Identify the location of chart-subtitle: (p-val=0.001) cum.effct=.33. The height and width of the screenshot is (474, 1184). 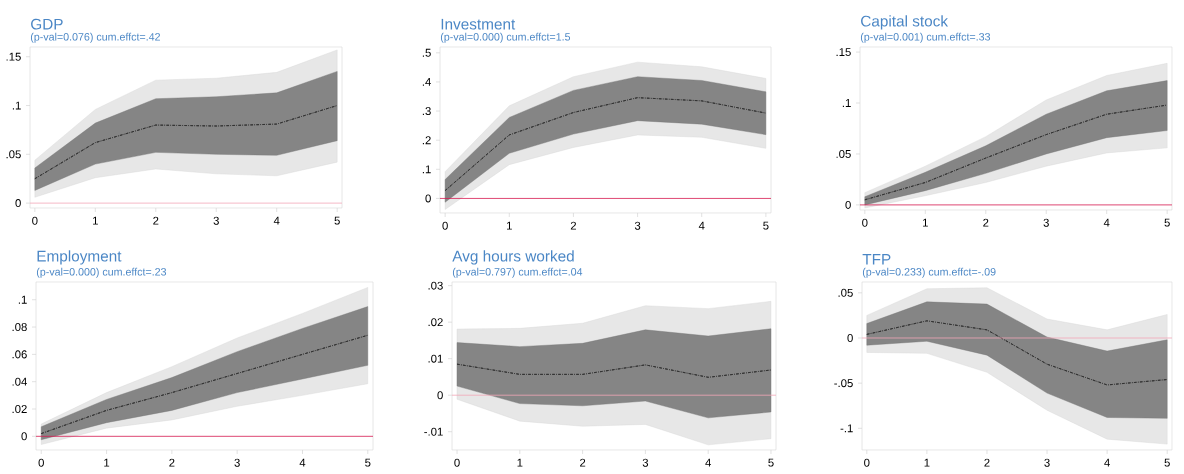
(925, 37).